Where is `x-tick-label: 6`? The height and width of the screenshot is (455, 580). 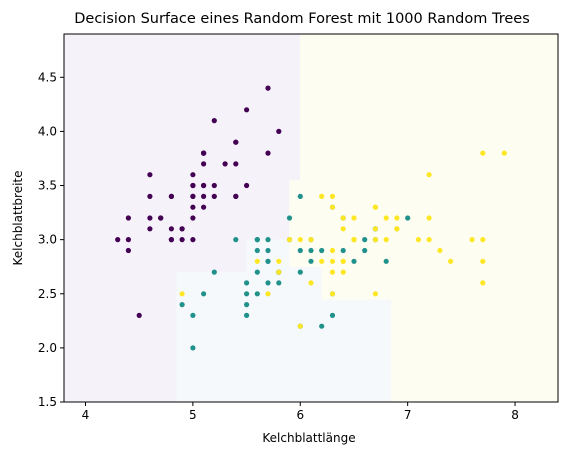 x-tick-label: 6 is located at coordinates (300, 415).